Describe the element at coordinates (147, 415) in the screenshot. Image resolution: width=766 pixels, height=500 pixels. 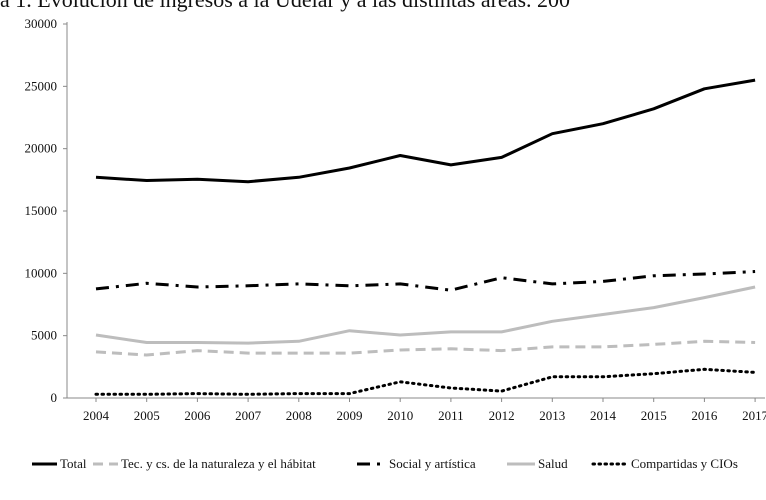
I see `x-tick-label: 2005` at that location.